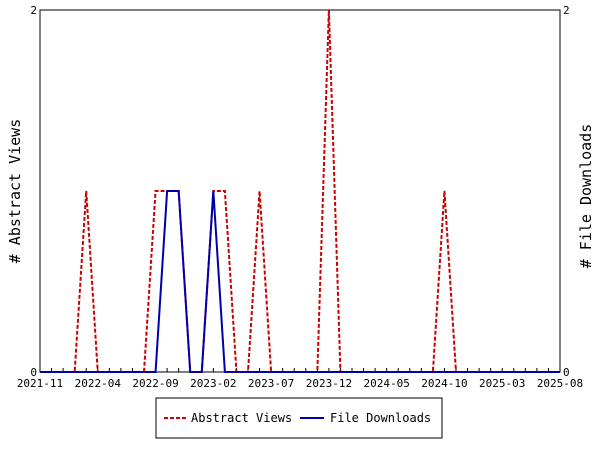  Describe the element at coordinates (566, 10) in the screenshot. I see `y-tick-label-right: 2` at that location.